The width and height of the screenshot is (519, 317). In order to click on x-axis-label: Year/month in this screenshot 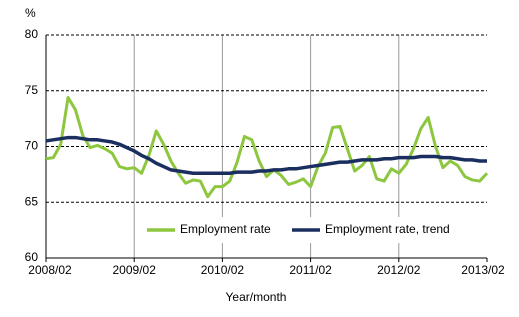, I will do `click(256, 297)`.